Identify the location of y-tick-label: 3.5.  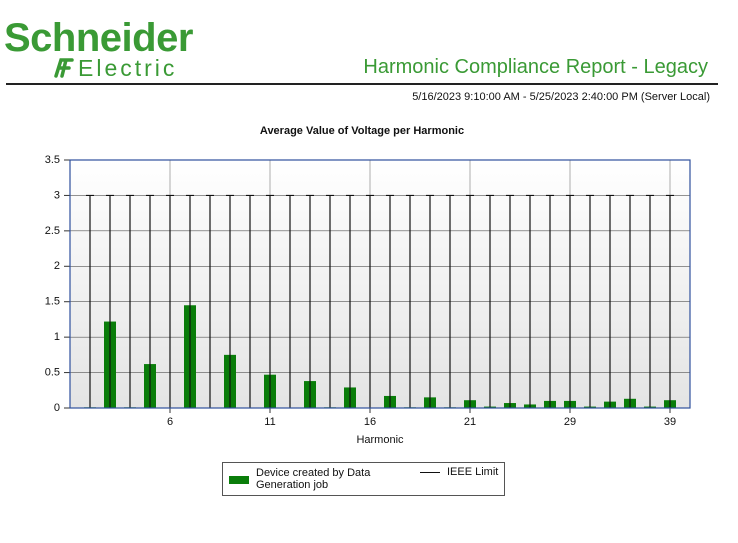
(52, 160).